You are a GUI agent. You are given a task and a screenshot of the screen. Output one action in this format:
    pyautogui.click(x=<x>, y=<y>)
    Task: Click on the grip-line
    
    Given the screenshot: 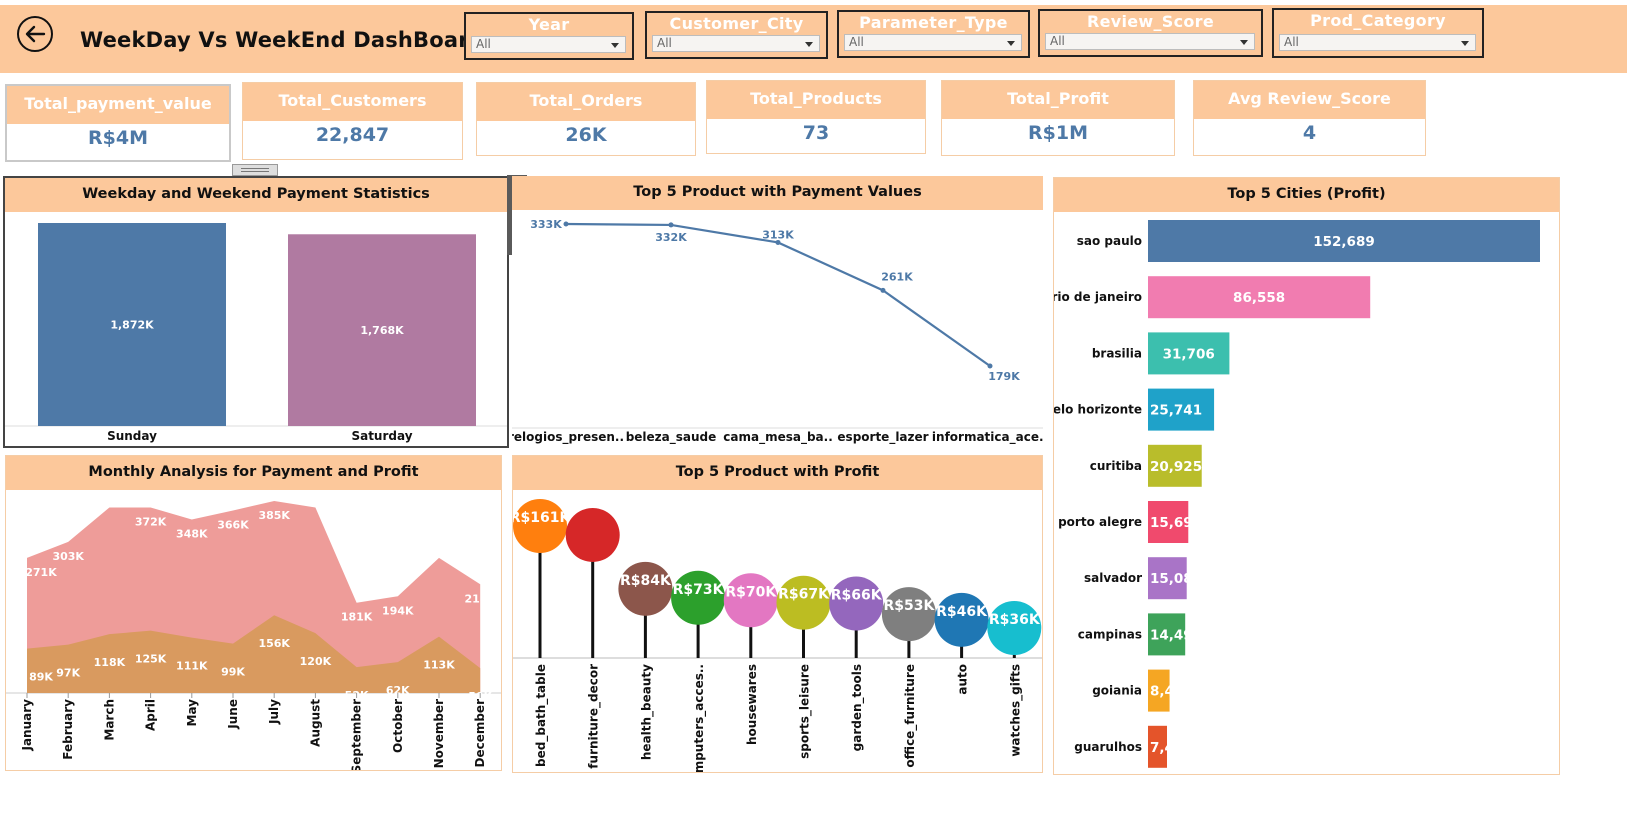 What is the action you would take?
    pyautogui.click(x=255, y=171)
    